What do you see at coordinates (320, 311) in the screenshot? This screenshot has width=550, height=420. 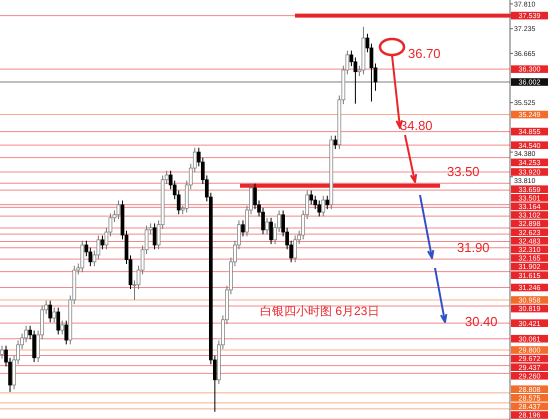 I see `annotation: 白银四小时图 6月23日` at bounding box center [320, 311].